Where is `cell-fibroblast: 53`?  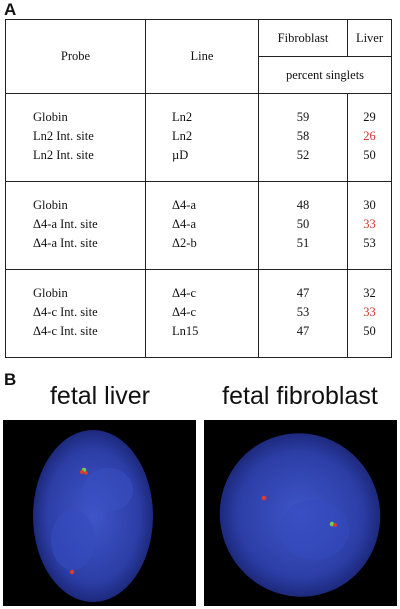 cell-fibroblast: 53 is located at coordinates (303, 312).